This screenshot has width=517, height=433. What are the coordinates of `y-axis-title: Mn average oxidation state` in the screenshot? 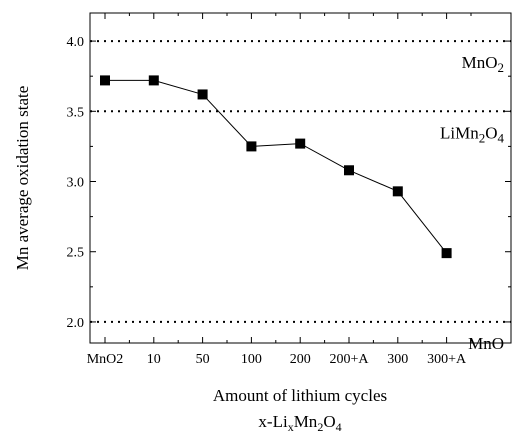 It's located at (22, 178).